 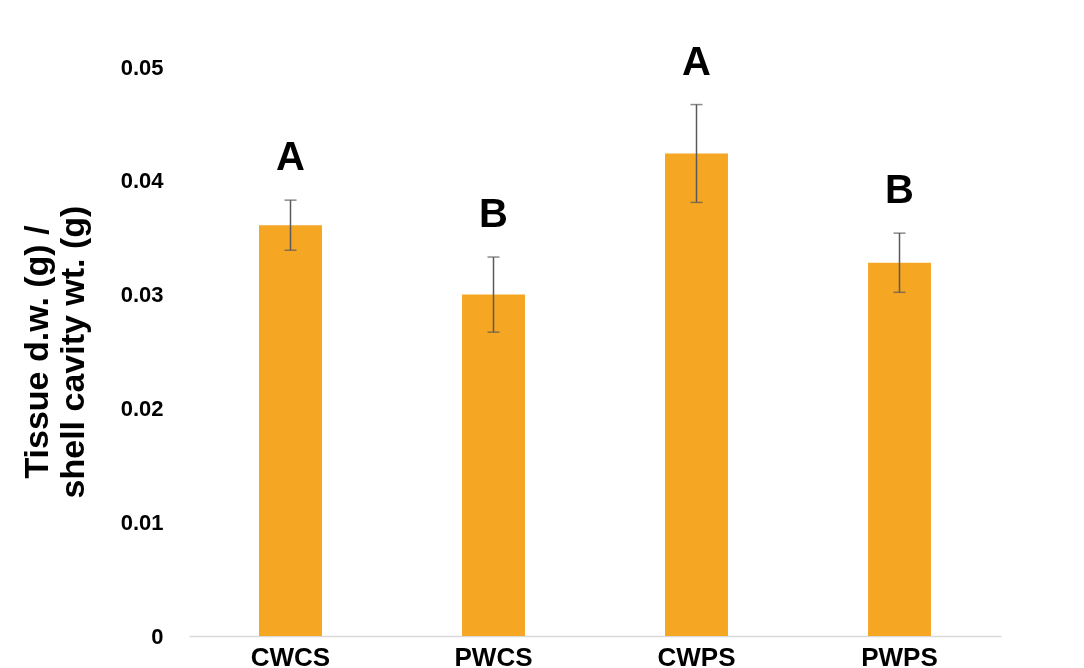 I want to click on x-tick-label: PWPS, so click(x=899, y=654).